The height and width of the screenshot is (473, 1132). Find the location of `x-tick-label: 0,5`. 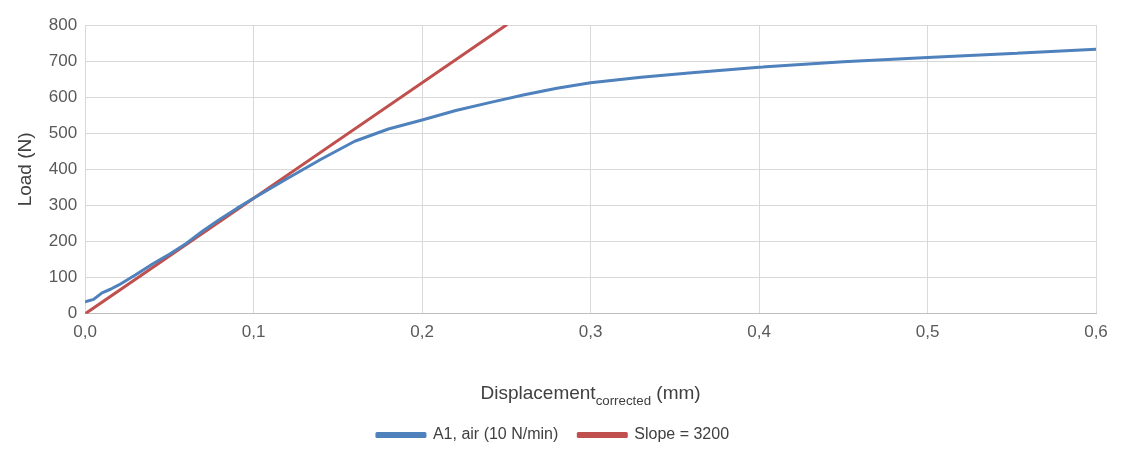

x-tick-label: 0,5 is located at coordinates (927, 331).